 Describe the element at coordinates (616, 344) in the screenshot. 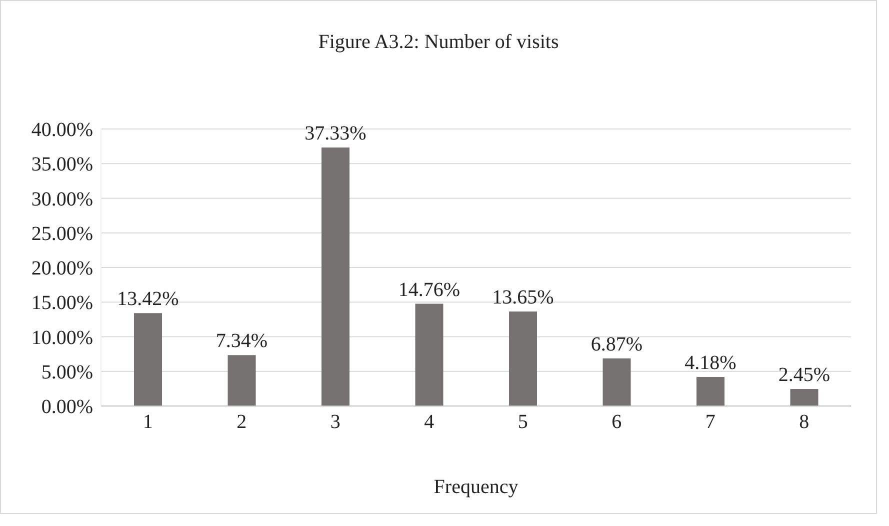

I see `data-label: 6.87%` at that location.